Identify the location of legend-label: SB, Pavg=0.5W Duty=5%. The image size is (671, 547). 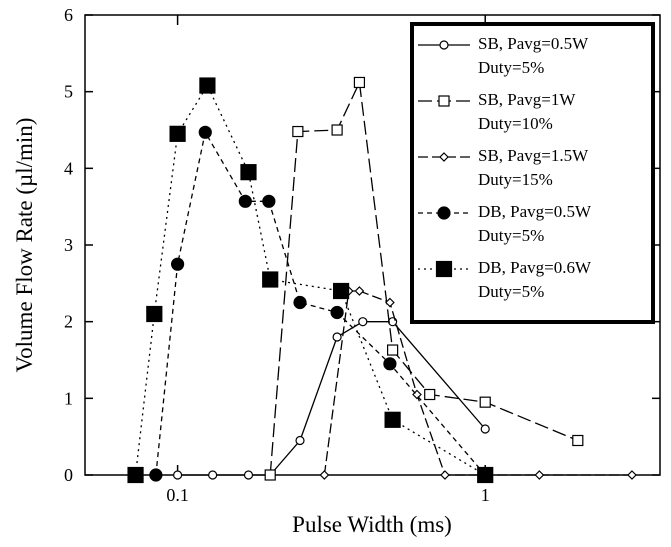
(533, 55).